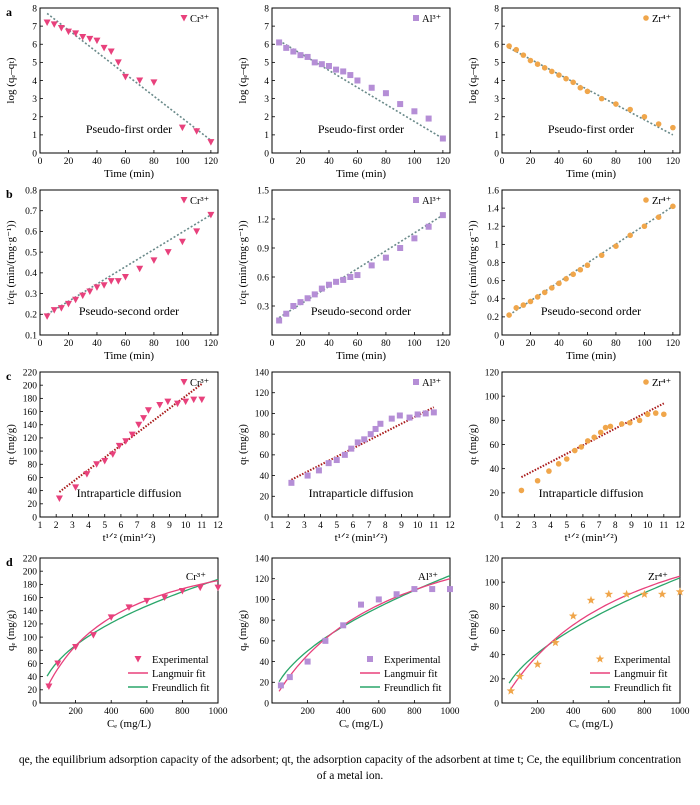 This screenshot has width=700, height=805. I want to click on y-tick-label: 40, so click(495, 656).